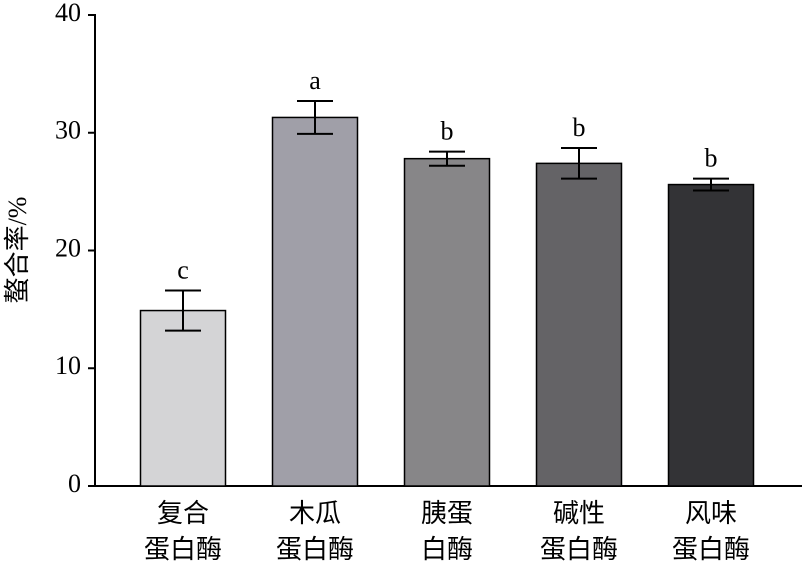  What do you see at coordinates (68, 247) in the screenshot?
I see `y-tick-label: 20` at bounding box center [68, 247].